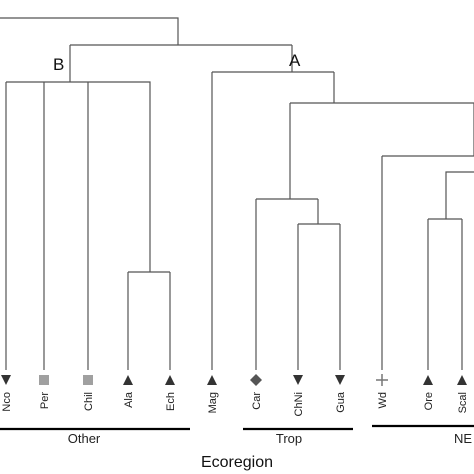 The height and width of the screenshot is (474, 474). Describe the element at coordinates (237, 462) in the screenshot. I see `axis-title: Ecoregion` at that location.